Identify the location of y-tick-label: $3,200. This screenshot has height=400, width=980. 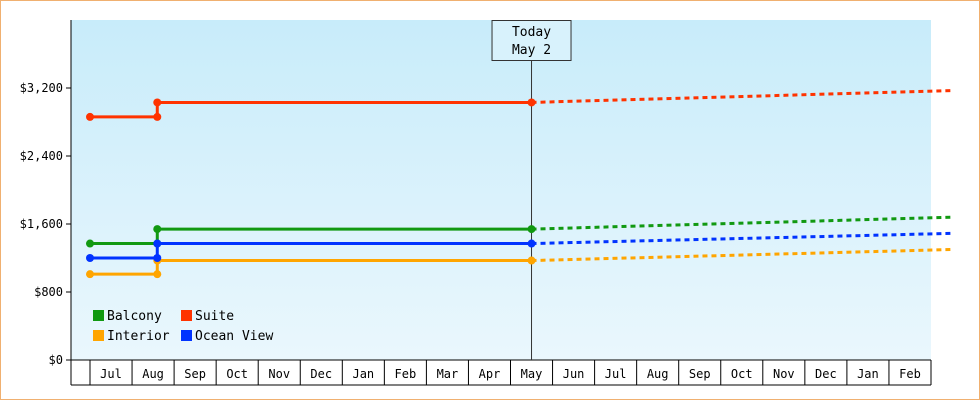
(41, 88).